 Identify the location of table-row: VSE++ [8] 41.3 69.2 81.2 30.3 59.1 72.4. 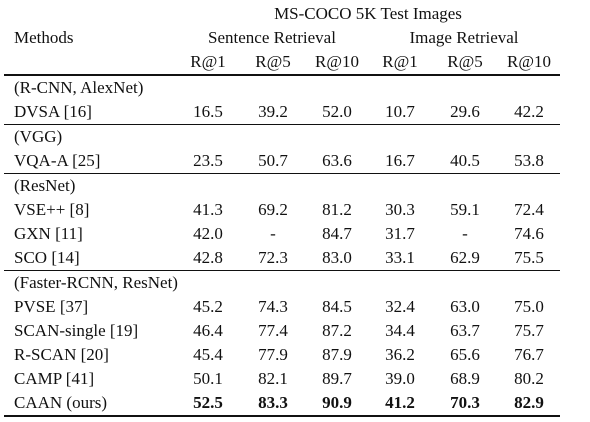
(282, 210).